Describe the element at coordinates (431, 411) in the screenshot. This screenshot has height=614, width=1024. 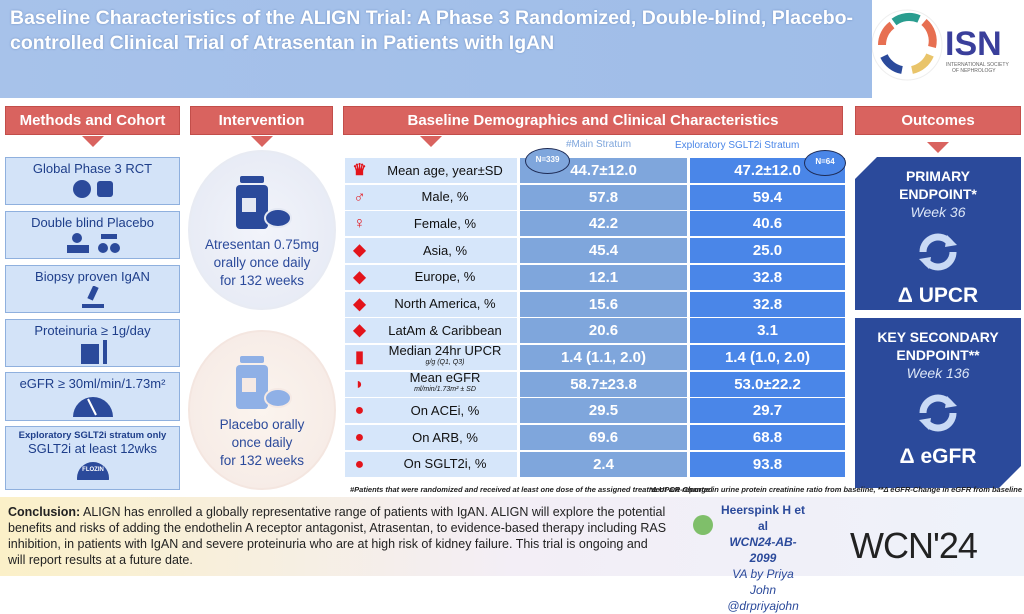
I see `row-label: ● On ACEi, %` at that location.